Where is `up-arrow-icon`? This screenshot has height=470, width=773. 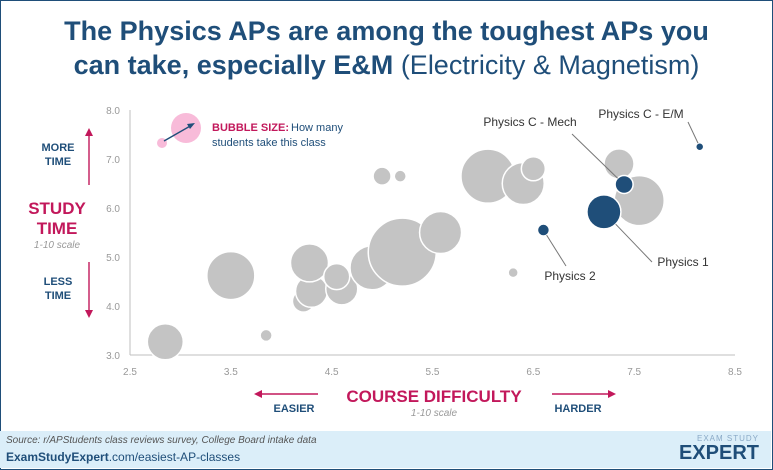
up-arrow-icon is located at coordinates (89, 132).